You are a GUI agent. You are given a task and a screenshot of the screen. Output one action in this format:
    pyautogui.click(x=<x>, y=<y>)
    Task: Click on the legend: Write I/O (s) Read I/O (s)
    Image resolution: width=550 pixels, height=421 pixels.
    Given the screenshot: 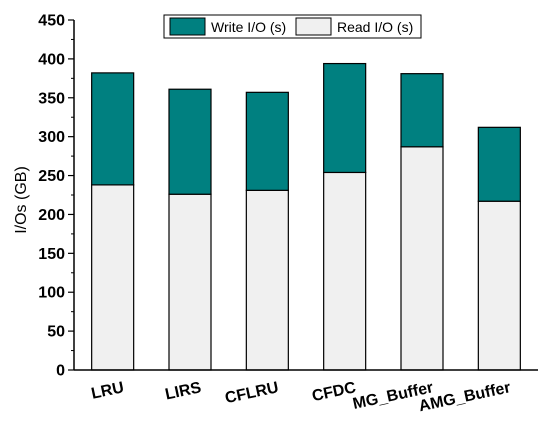 What is the action you would take?
    pyautogui.click(x=292, y=26)
    